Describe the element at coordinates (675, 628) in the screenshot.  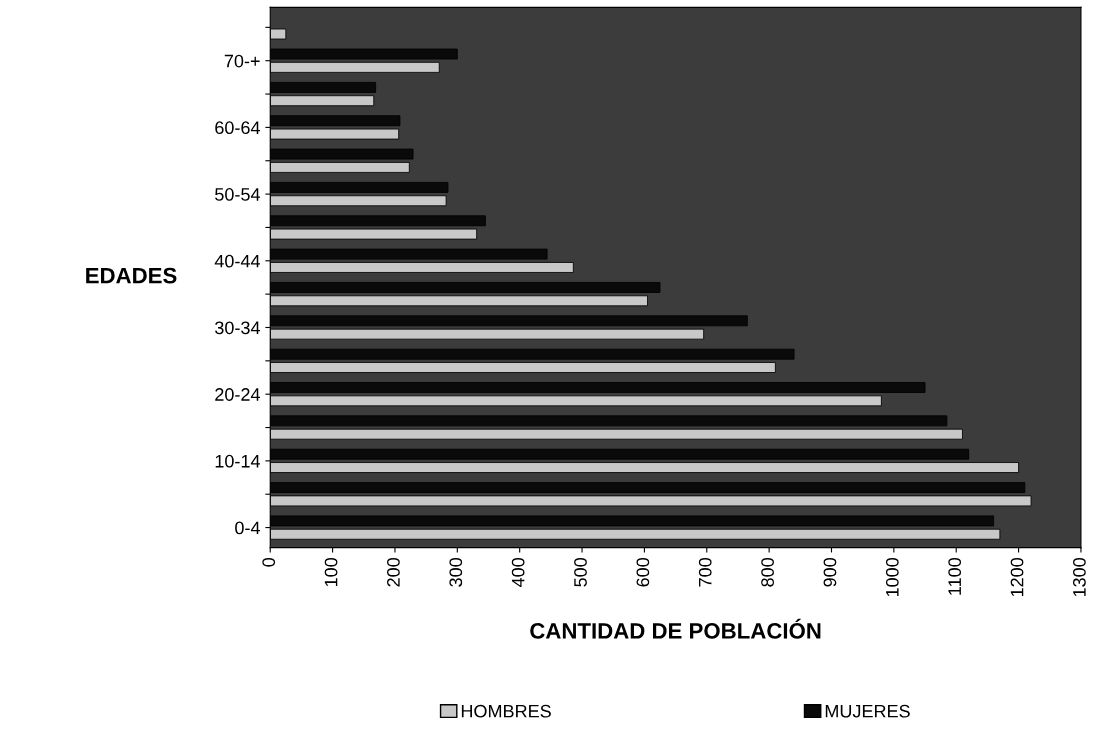
I see `x-axis-title: CANTIDAD DE POBLACIÓN` at that location.